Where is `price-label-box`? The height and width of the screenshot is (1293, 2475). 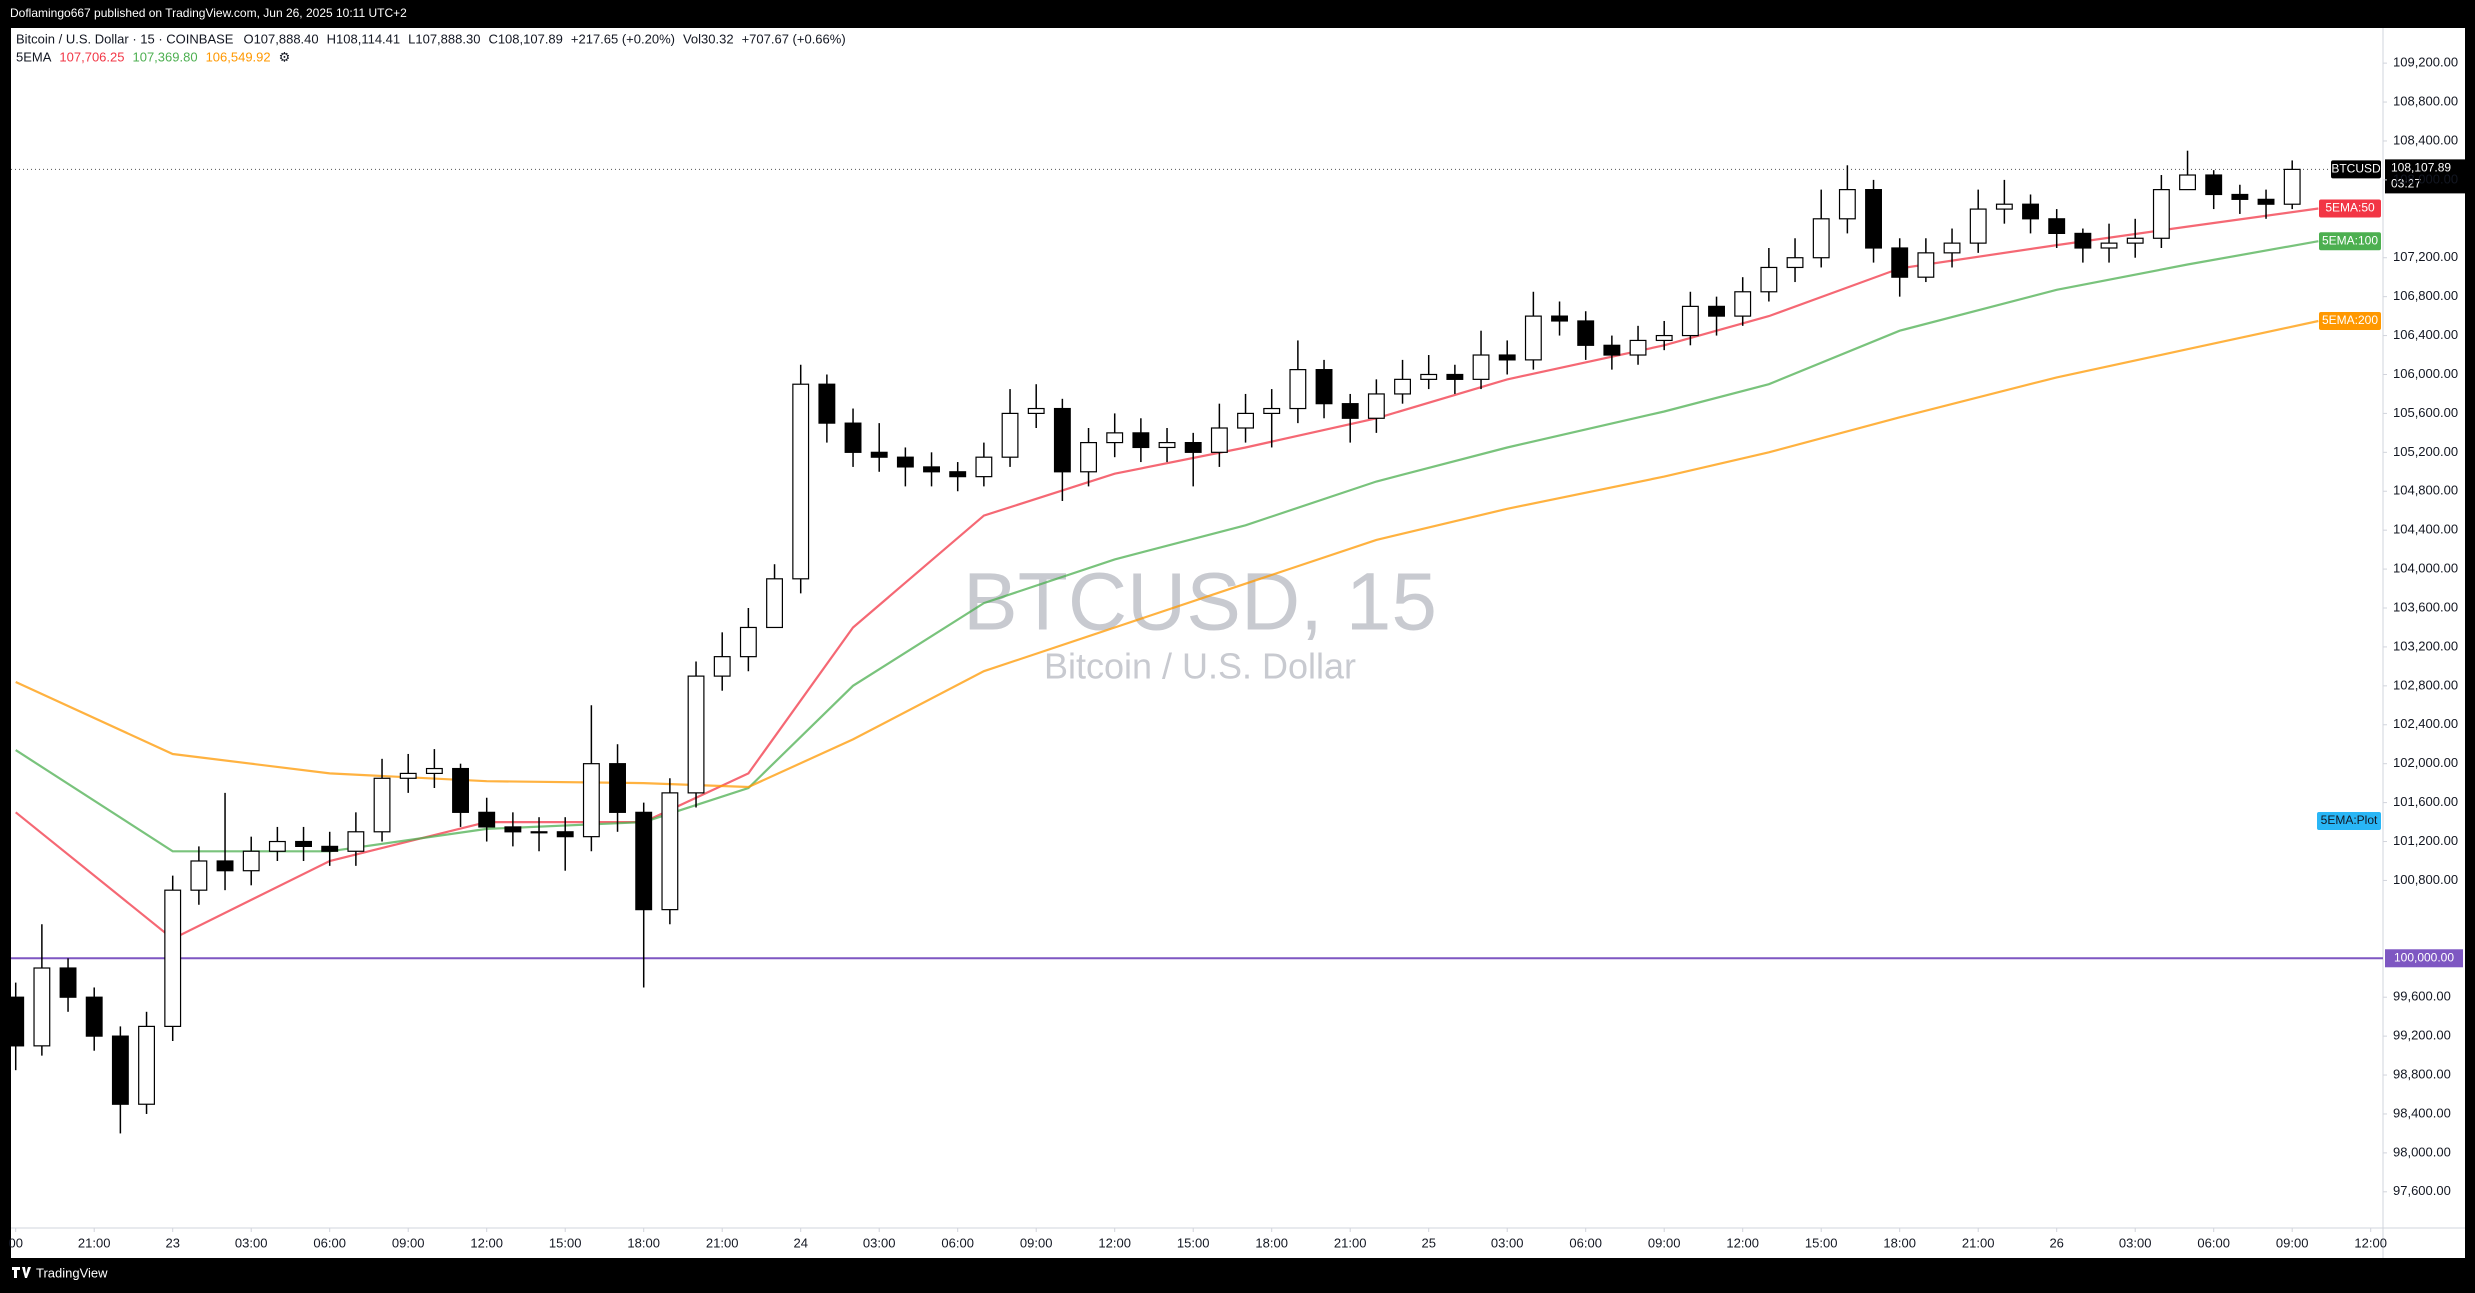 price-label-box is located at coordinates (2425, 176).